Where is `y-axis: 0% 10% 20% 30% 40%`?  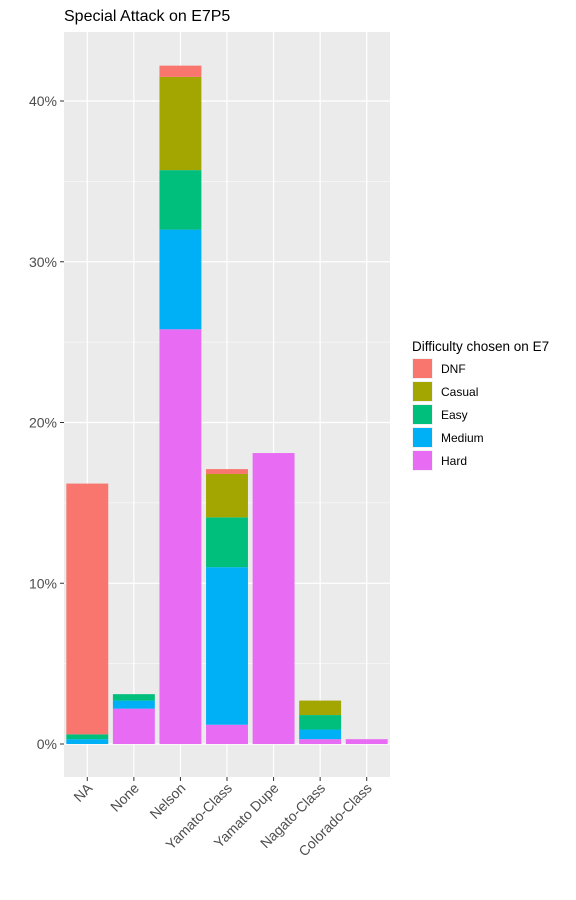 y-axis: 0% 10% 20% 30% 40% is located at coordinates (46, 422).